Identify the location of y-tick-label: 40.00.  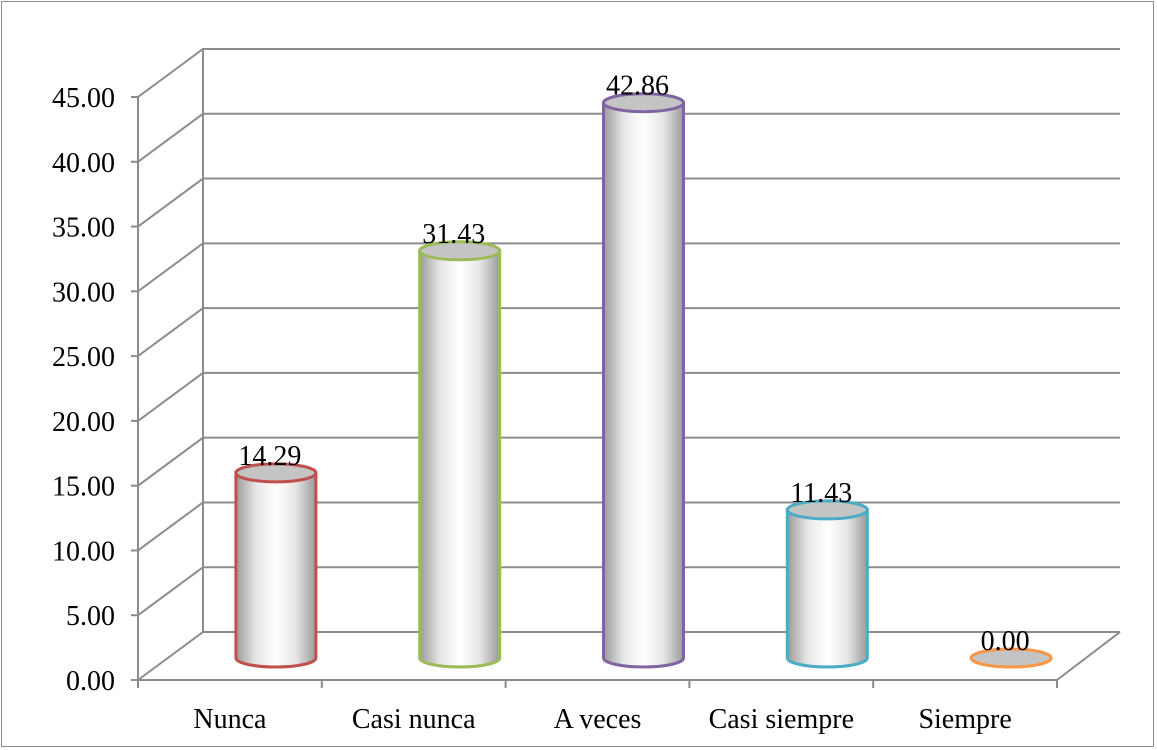
(83, 163).